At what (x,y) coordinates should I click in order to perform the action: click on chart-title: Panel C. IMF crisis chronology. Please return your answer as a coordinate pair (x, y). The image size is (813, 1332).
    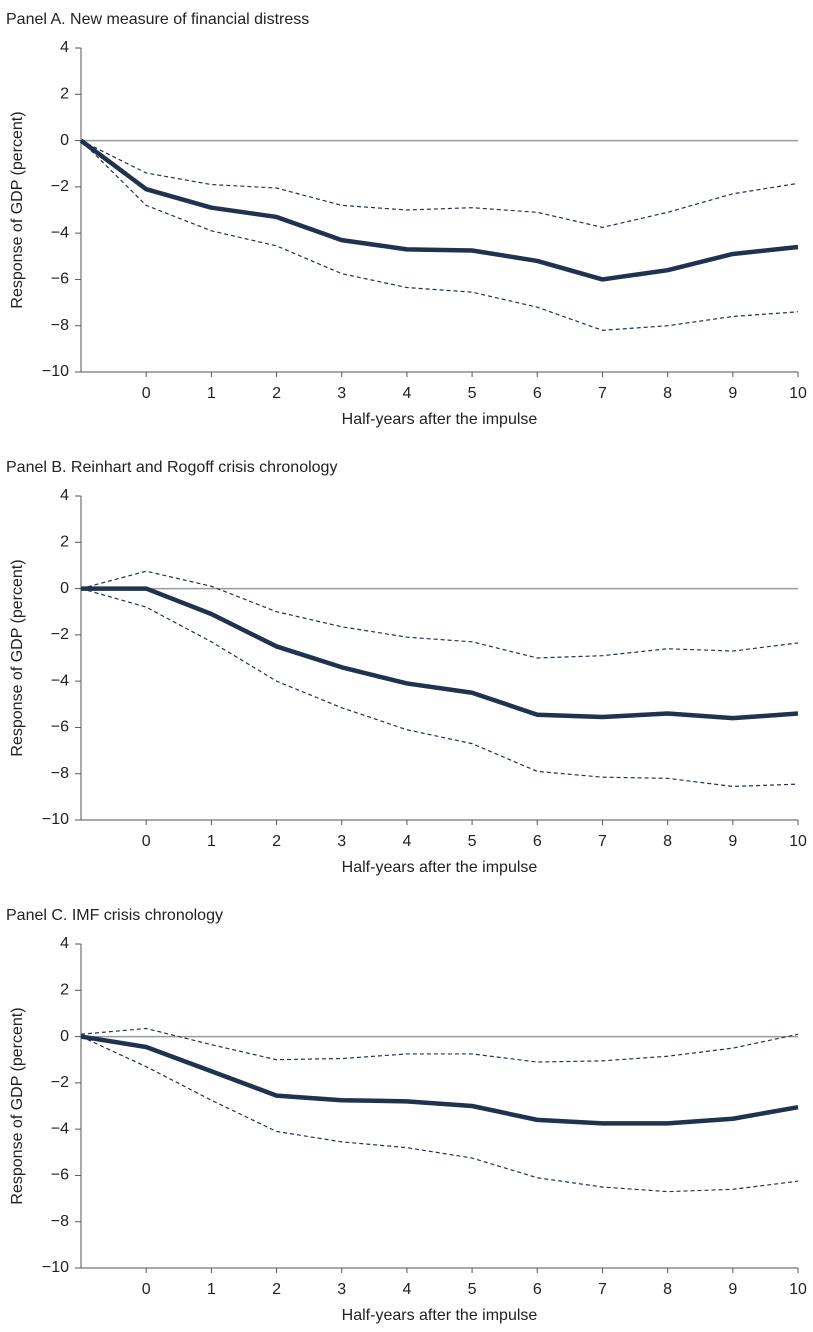
    Looking at the image, I should click on (114, 915).